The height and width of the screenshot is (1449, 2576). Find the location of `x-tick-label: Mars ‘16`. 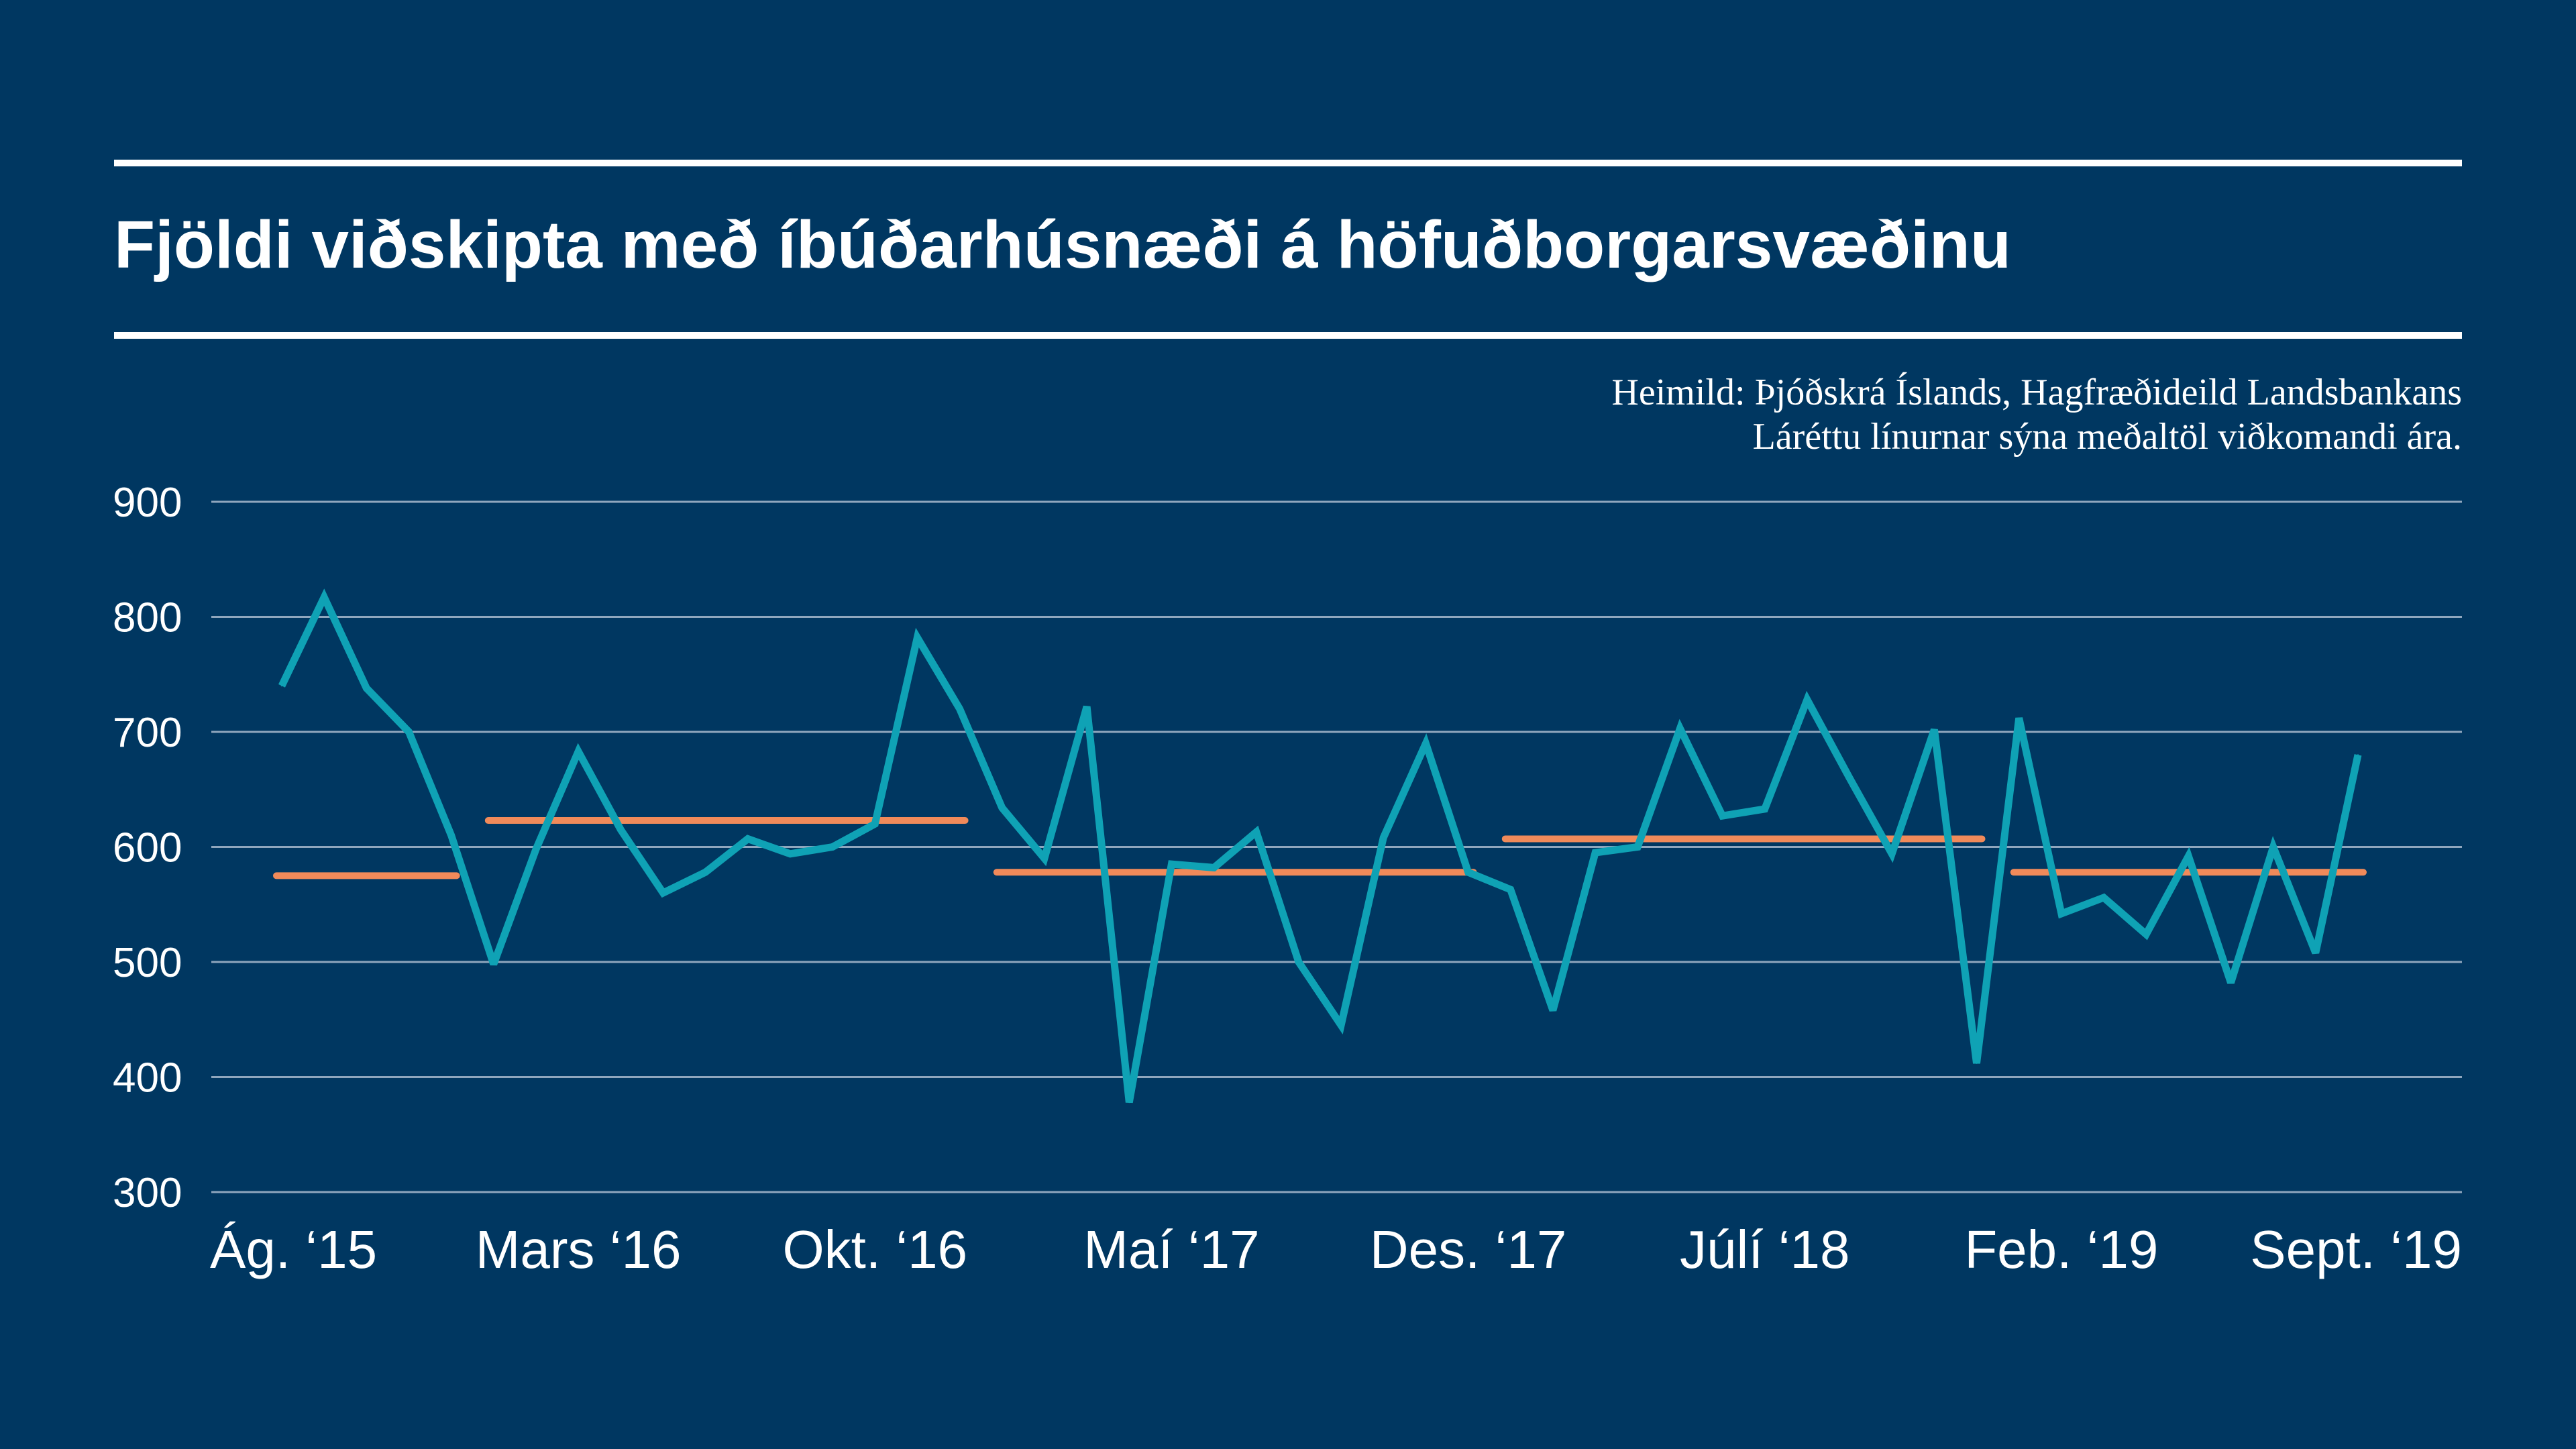

x-tick-label: Mars ‘16 is located at coordinates (579, 1249).